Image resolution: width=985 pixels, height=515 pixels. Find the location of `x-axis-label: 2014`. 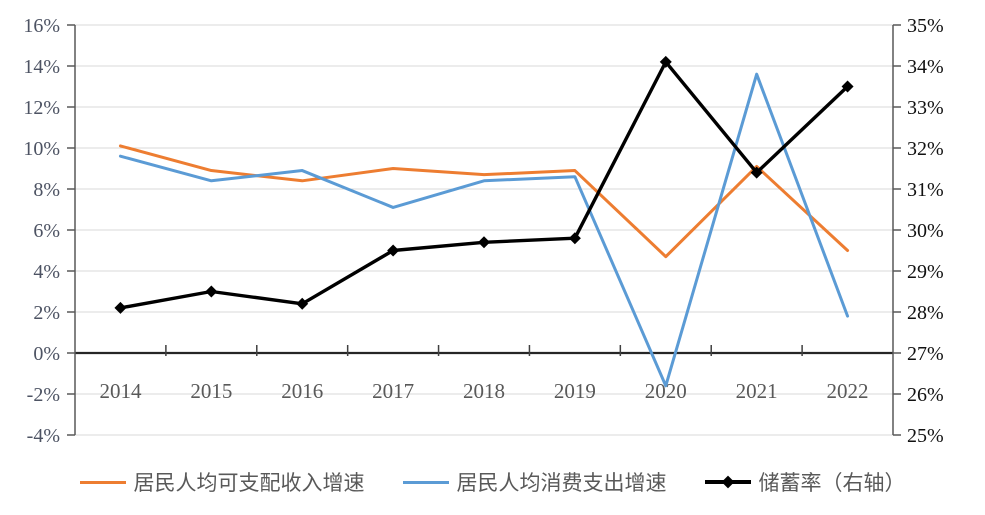

x-axis-label: 2014 is located at coordinates (120, 391).